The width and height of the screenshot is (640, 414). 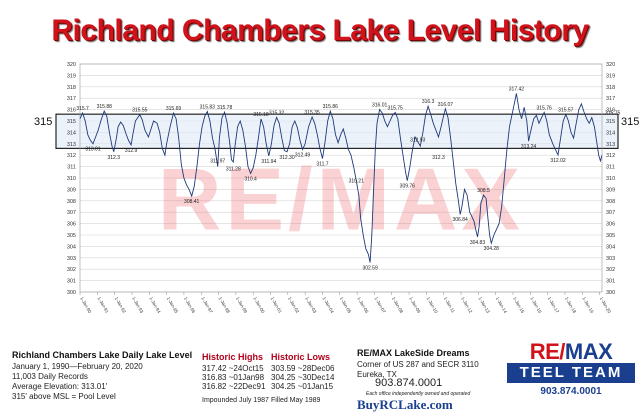 I want to click on x-tick-label: 1-Jan-10, so click(x=432, y=305).